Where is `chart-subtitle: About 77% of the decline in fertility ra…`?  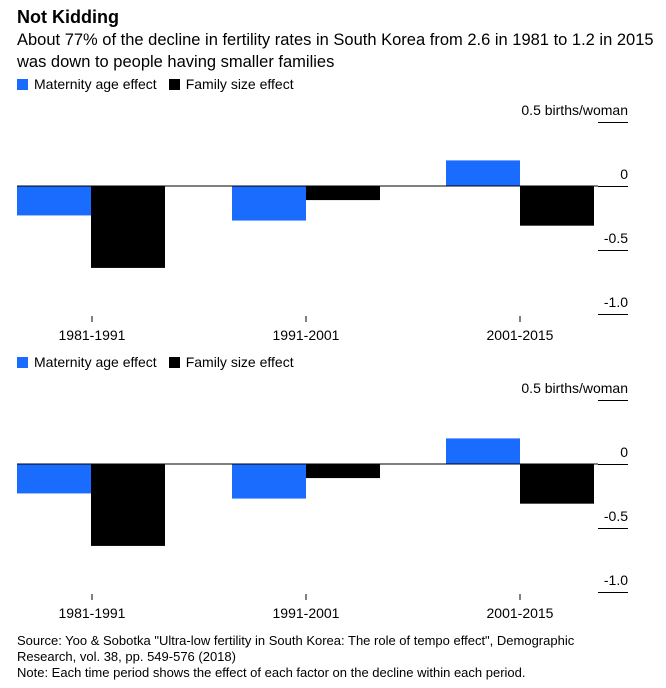
chart-subtitle: About 77% of the decline in fertility ra… is located at coordinates (335, 51).